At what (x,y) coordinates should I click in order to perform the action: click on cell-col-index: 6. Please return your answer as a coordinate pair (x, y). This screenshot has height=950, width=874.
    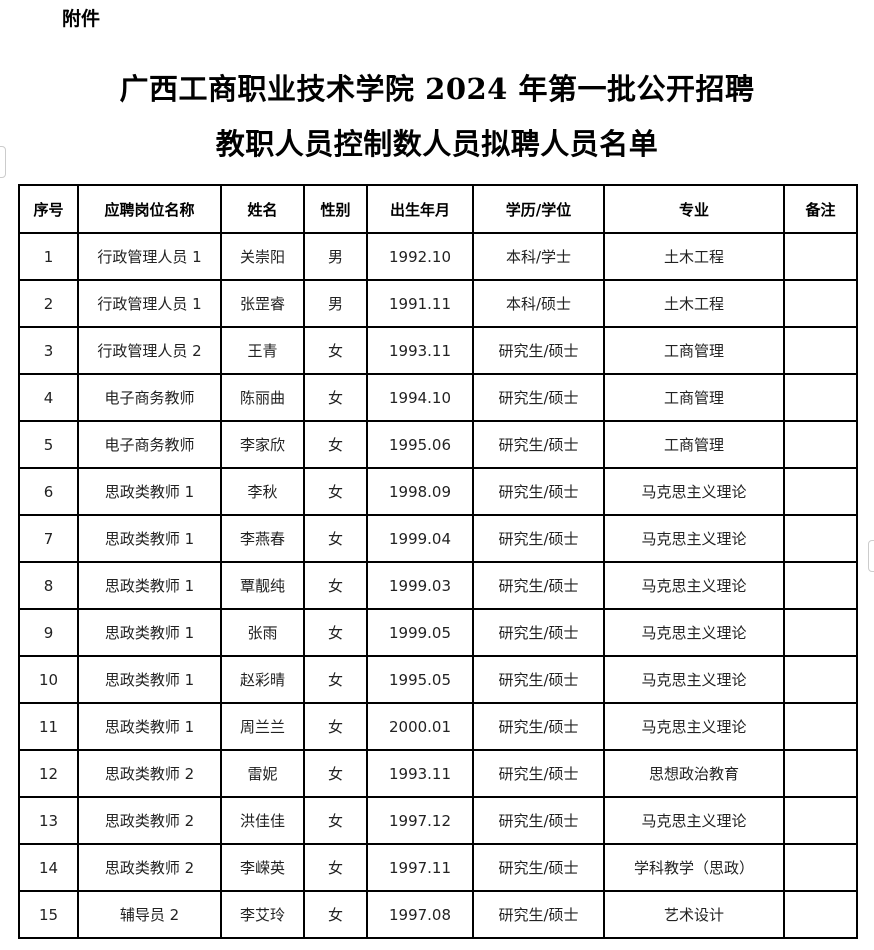
    Looking at the image, I should click on (48, 491).